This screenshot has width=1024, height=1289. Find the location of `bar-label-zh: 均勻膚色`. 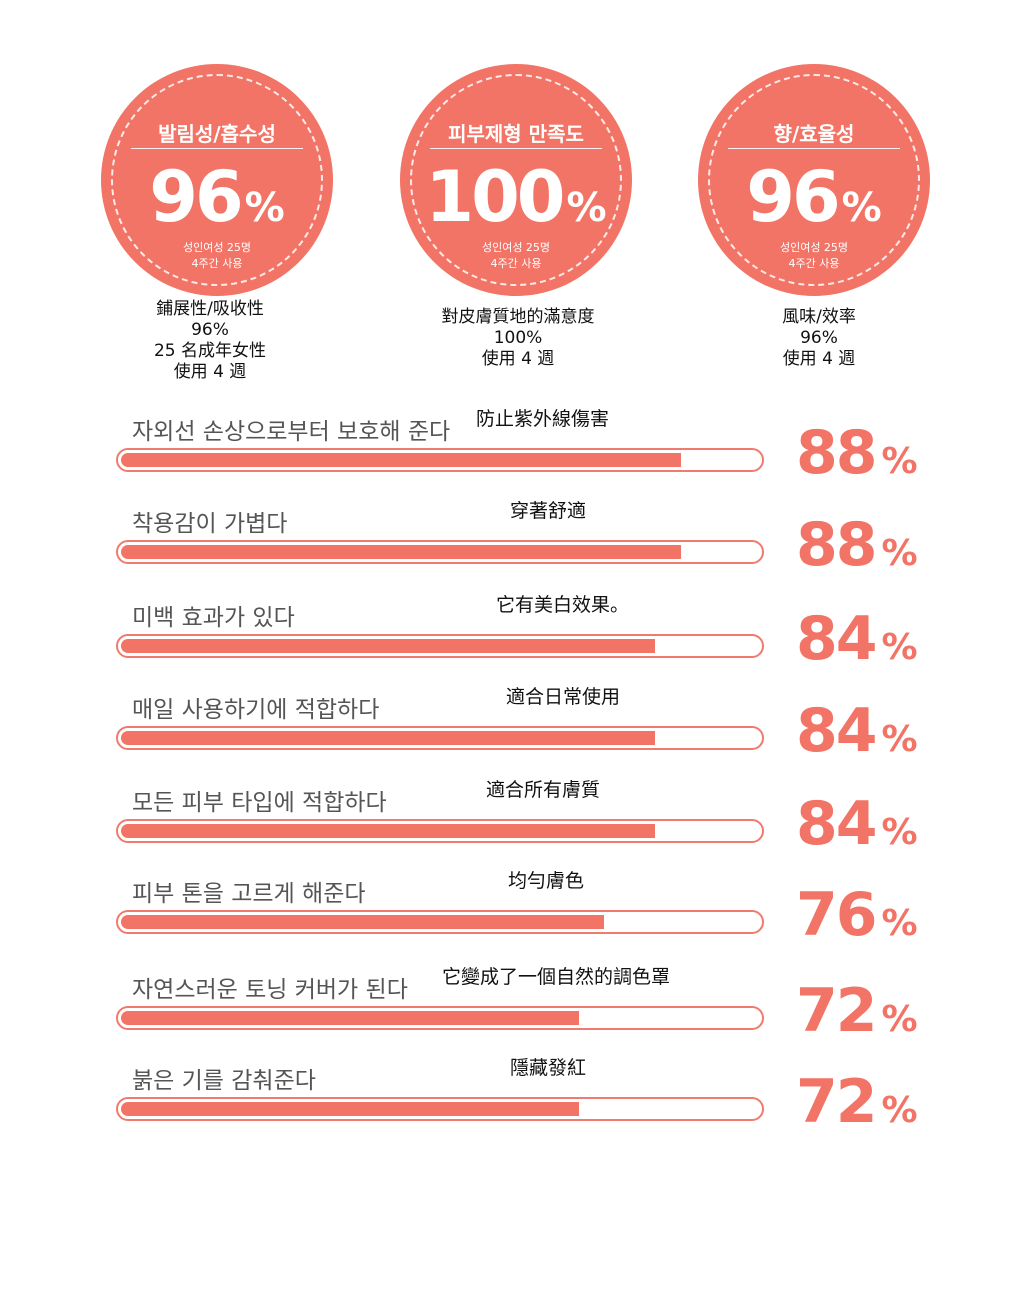

bar-label-zh: 均勻膚色 is located at coordinates (546, 881).